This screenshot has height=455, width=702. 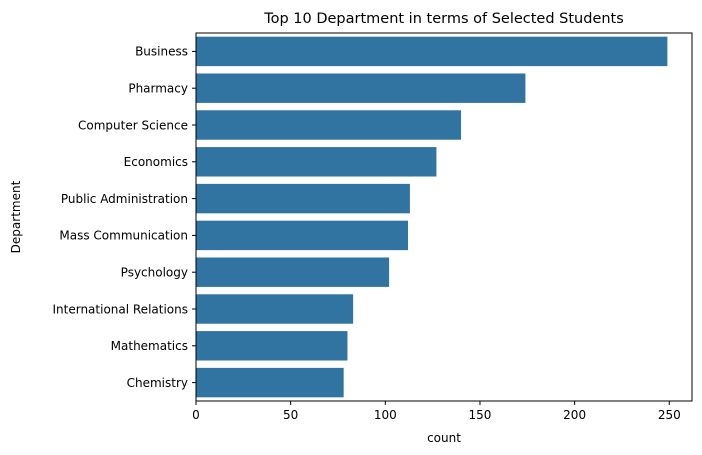 I want to click on x-tick-label: 0, so click(x=196, y=415).